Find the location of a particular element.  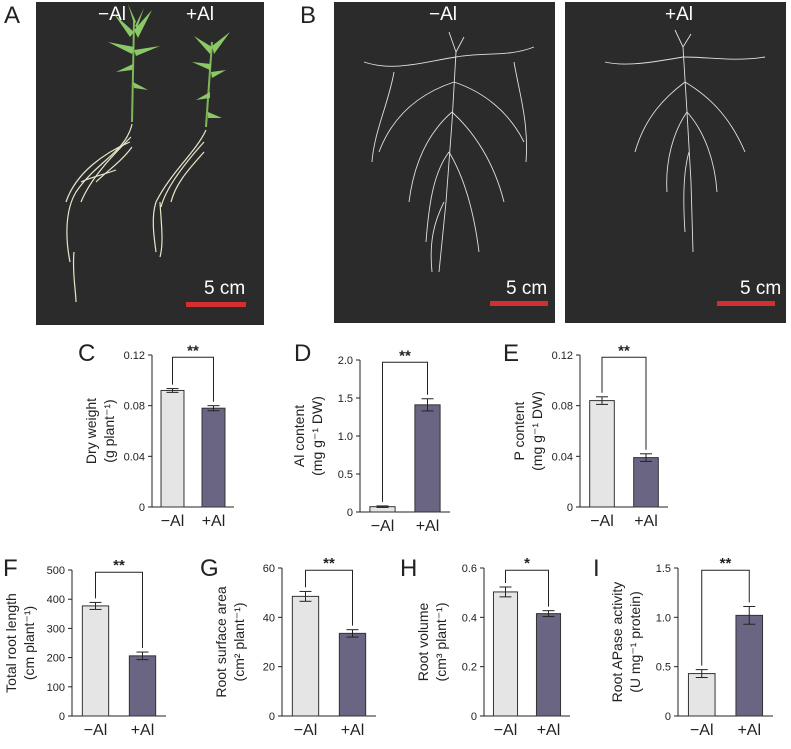

root-scan-minus-al: −Al 5 cm is located at coordinates (444, 162).